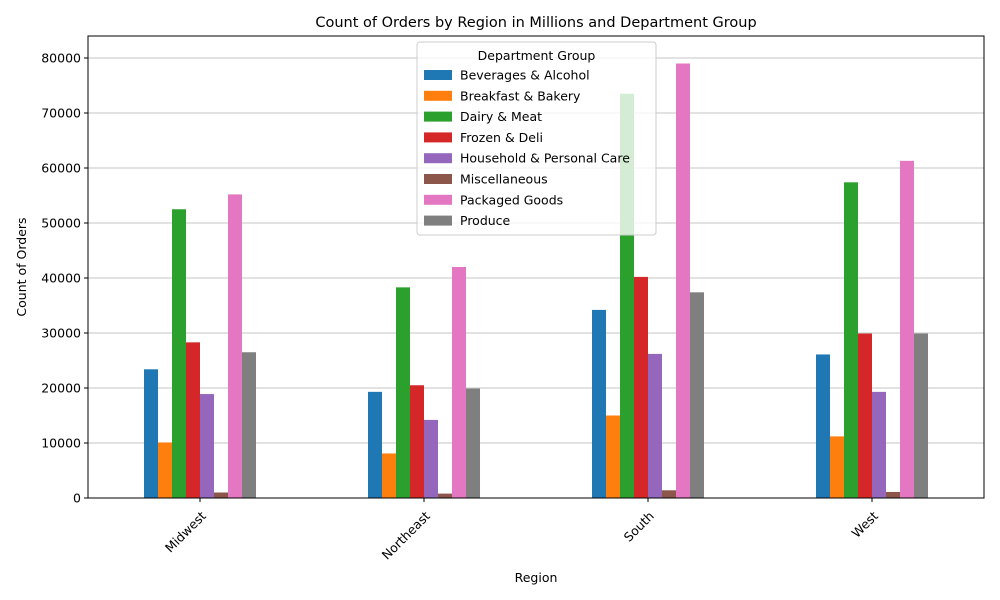 The height and width of the screenshot is (600, 1000). Describe the element at coordinates (185, 531) in the screenshot. I see `x-tick-label: Midwest` at that location.